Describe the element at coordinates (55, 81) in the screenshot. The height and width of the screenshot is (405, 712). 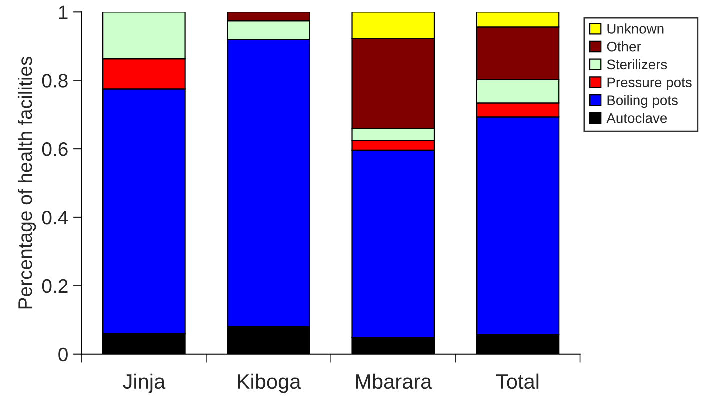
I see `y-tick-label: 0.8` at that location.